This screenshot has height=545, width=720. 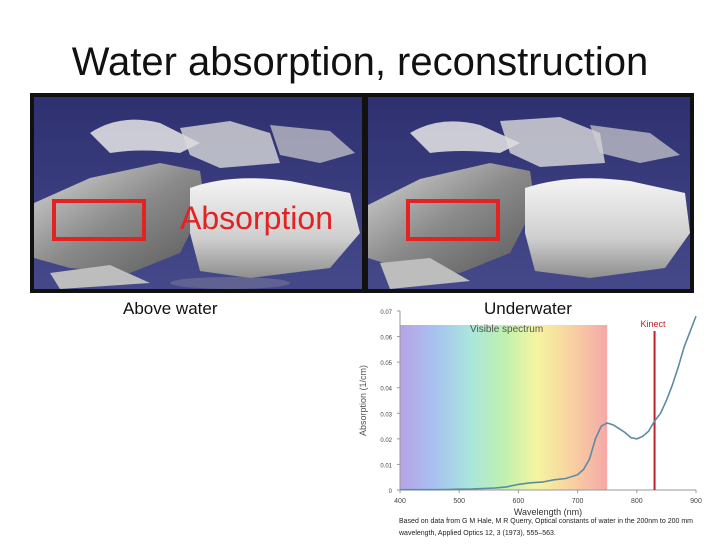 What do you see at coordinates (391, 492) in the screenshot?
I see `y-tick-label: 0` at bounding box center [391, 492].